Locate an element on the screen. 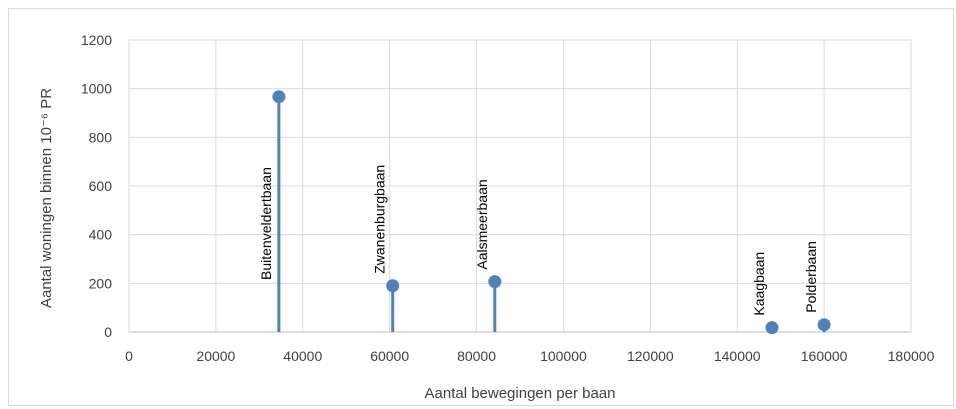 This screenshot has height=409, width=956. y-tick-label: 600 is located at coordinates (101, 186).